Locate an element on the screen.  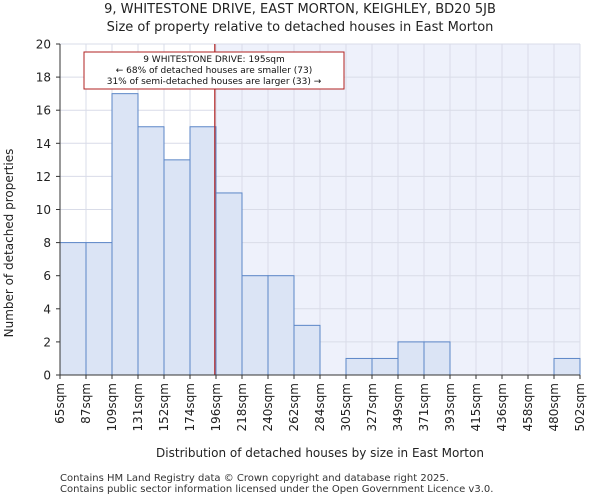
y-tick-label: 18 is located at coordinates (43, 78).